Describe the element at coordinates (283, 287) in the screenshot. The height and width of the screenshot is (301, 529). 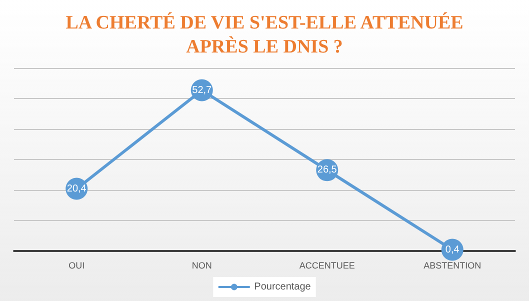
I see `legend-label: Pourcentage` at that location.